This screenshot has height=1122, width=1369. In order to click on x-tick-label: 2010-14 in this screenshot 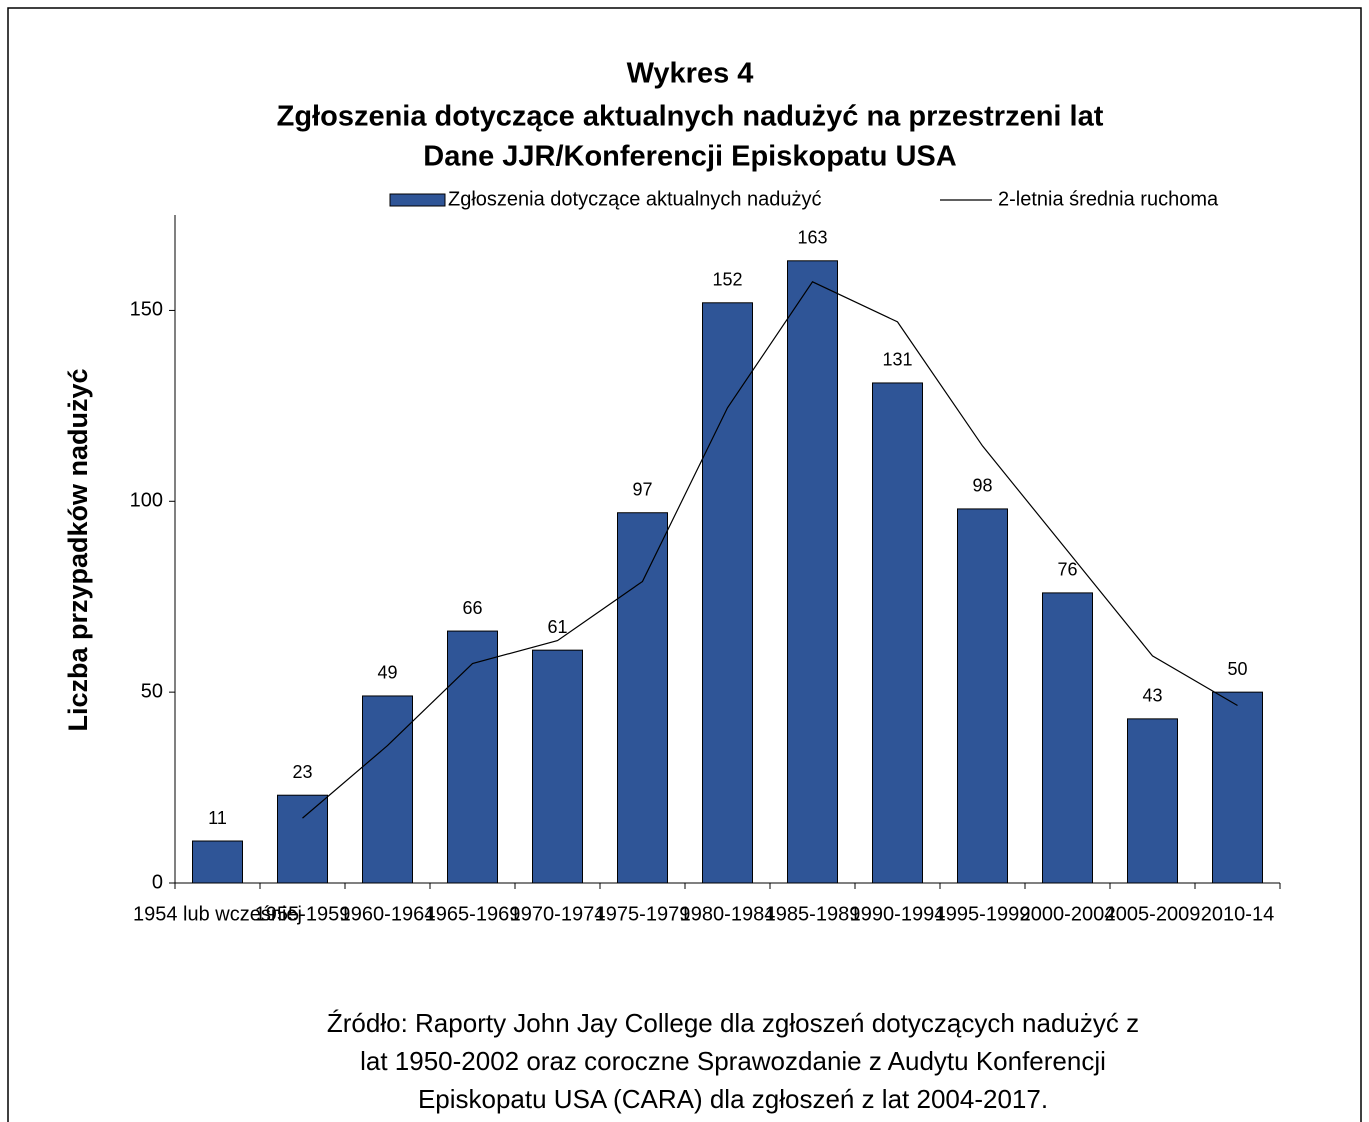, I will do `click(1237, 914)`.